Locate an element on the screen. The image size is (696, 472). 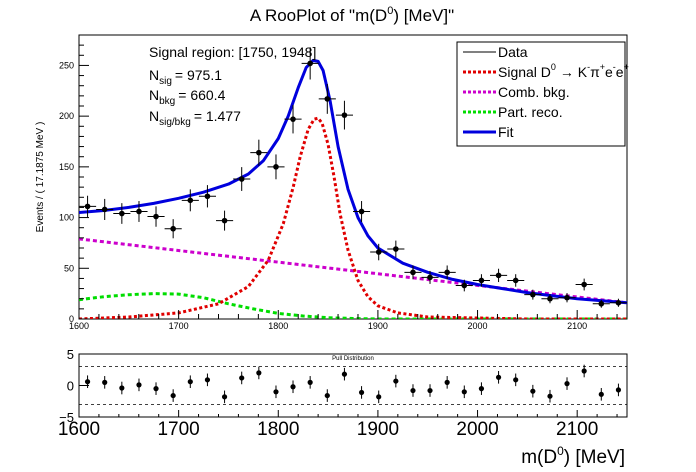
y-axis-label: Events / ( 17.1875 MeV ) is located at coordinates (40, 177).